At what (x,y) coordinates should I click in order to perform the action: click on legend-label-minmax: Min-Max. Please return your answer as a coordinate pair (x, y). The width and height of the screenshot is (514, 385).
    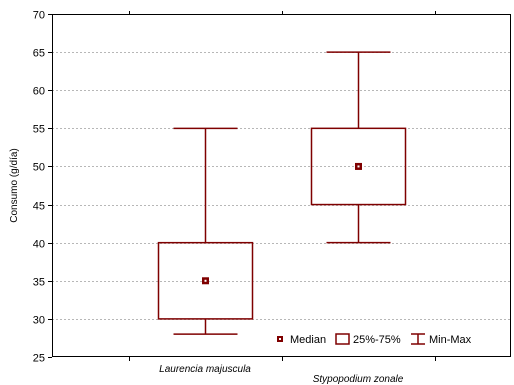
    Looking at the image, I should click on (450, 340).